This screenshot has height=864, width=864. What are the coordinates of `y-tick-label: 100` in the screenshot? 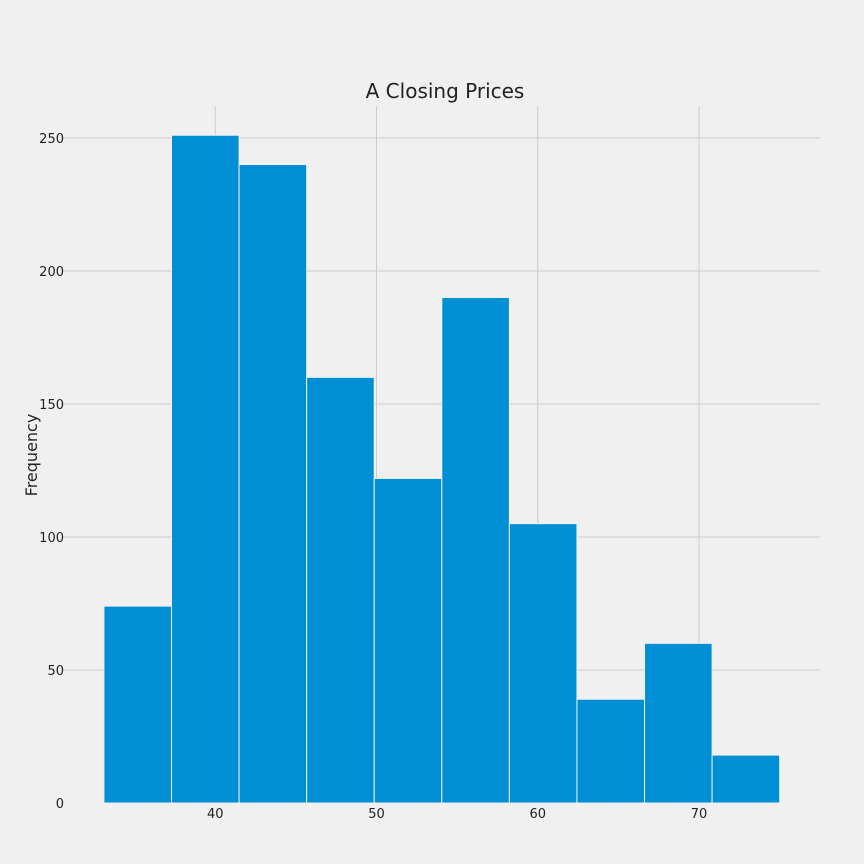 It's located at (51, 538).